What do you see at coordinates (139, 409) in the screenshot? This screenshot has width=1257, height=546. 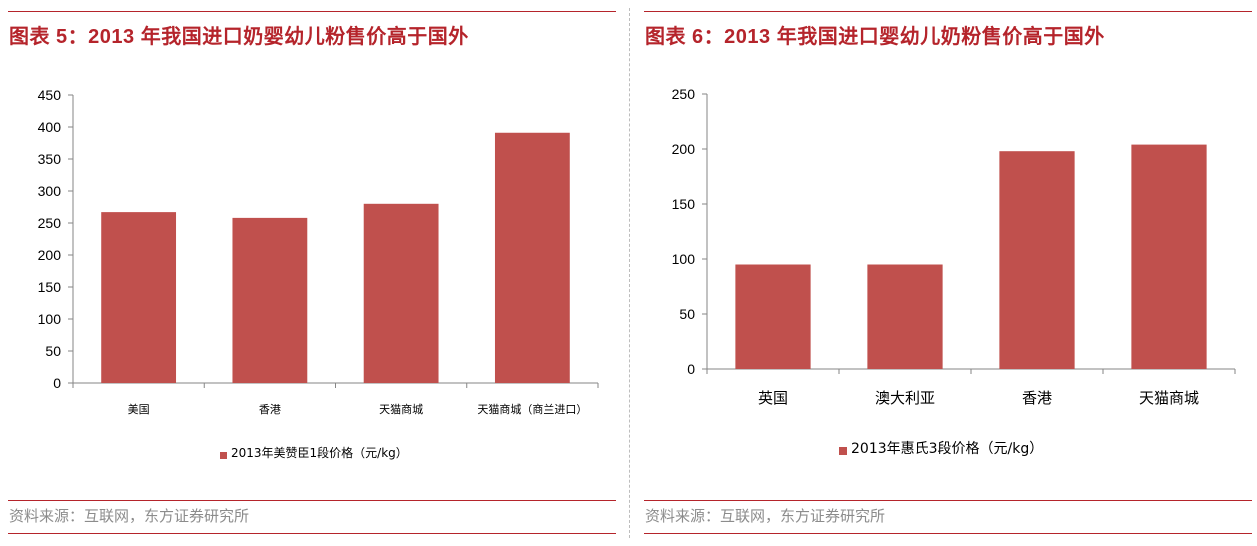 I see `x-category-label: 美国` at bounding box center [139, 409].